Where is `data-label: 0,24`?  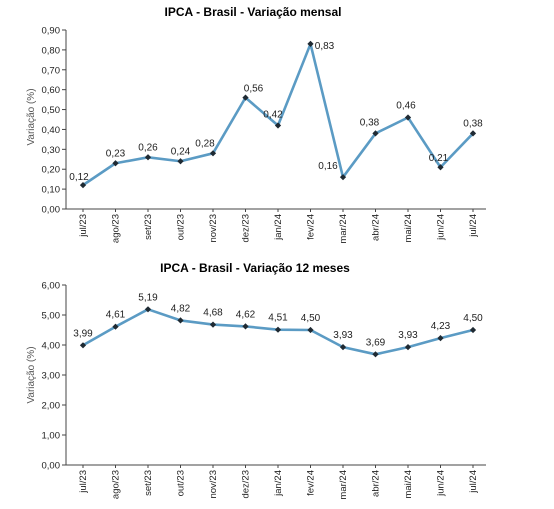
data-label: 0,24 is located at coordinates (181, 151).